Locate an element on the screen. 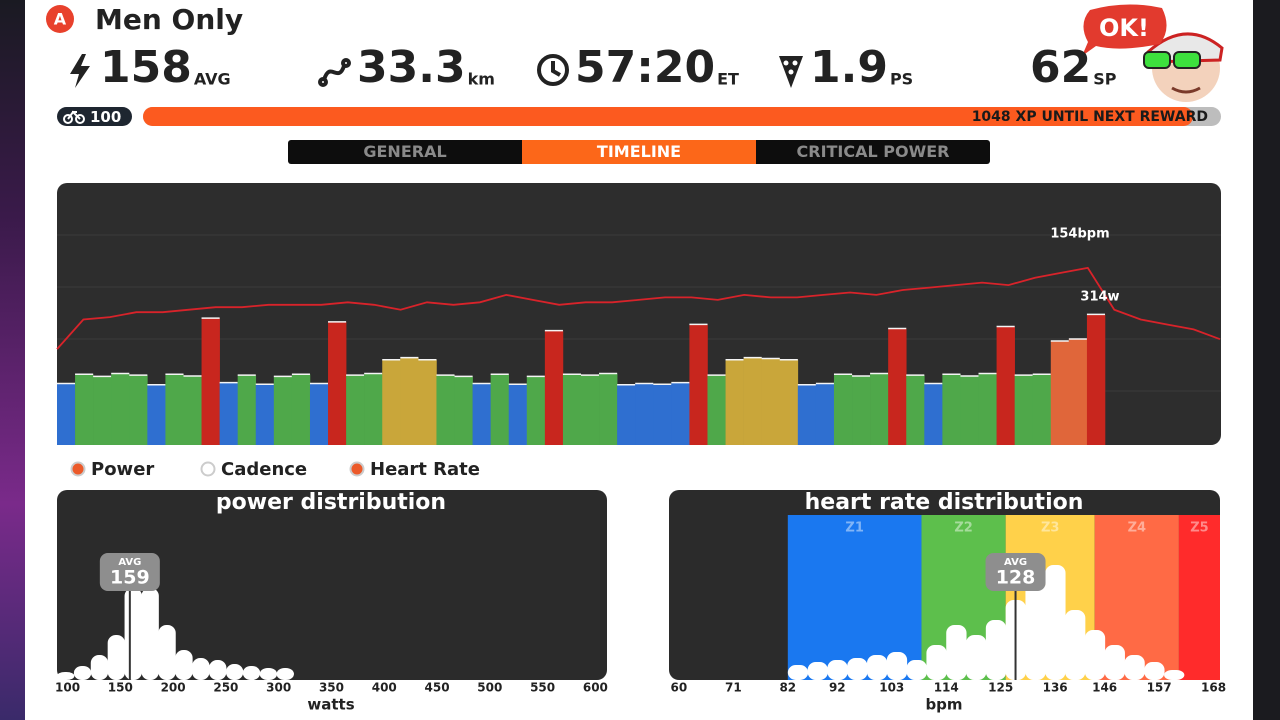  category-badge is located at coordinates (60, 19).